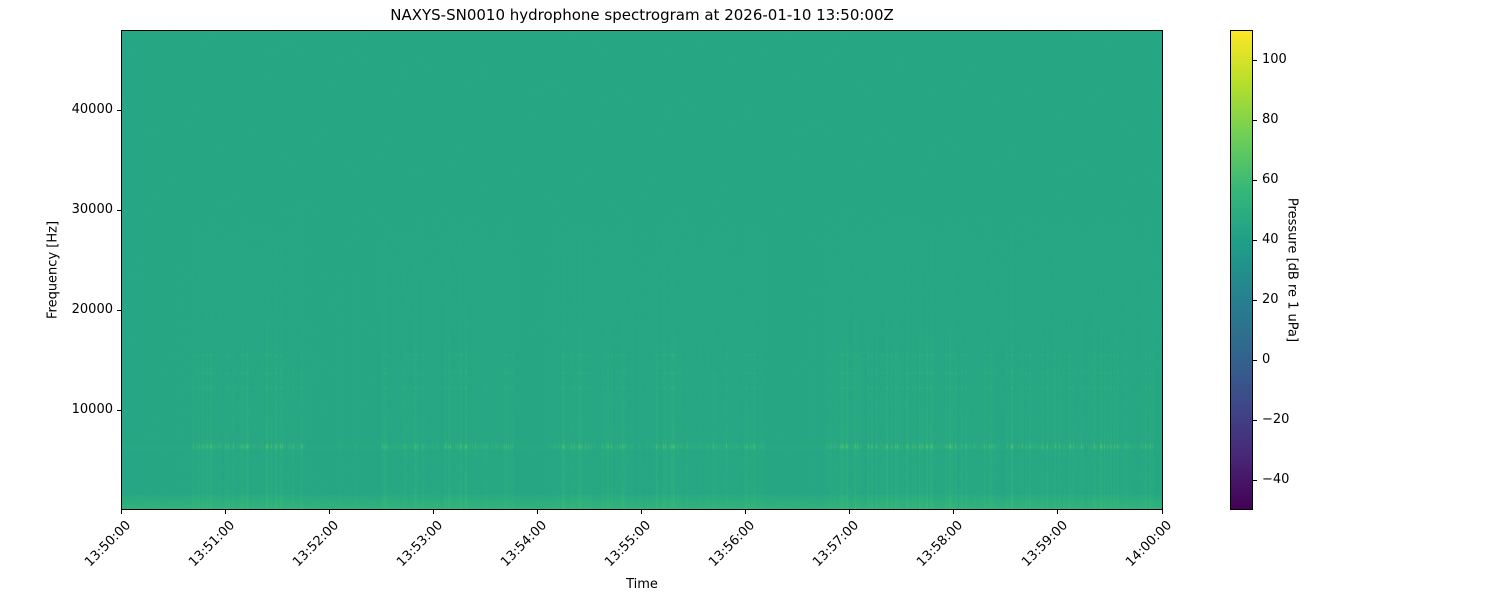 This screenshot has width=1500, height=600. Describe the element at coordinates (107, 544) in the screenshot. I see `x-tick-label: 13:50:00` at that location.